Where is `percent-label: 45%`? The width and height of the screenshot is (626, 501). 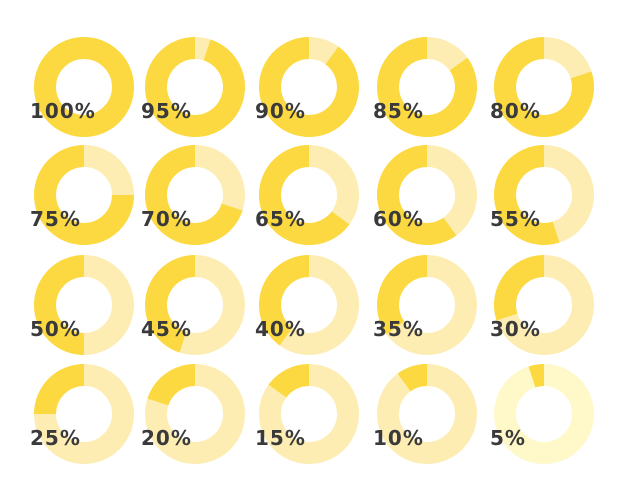 percent-label: 45% is located at coordinates (166, 329).